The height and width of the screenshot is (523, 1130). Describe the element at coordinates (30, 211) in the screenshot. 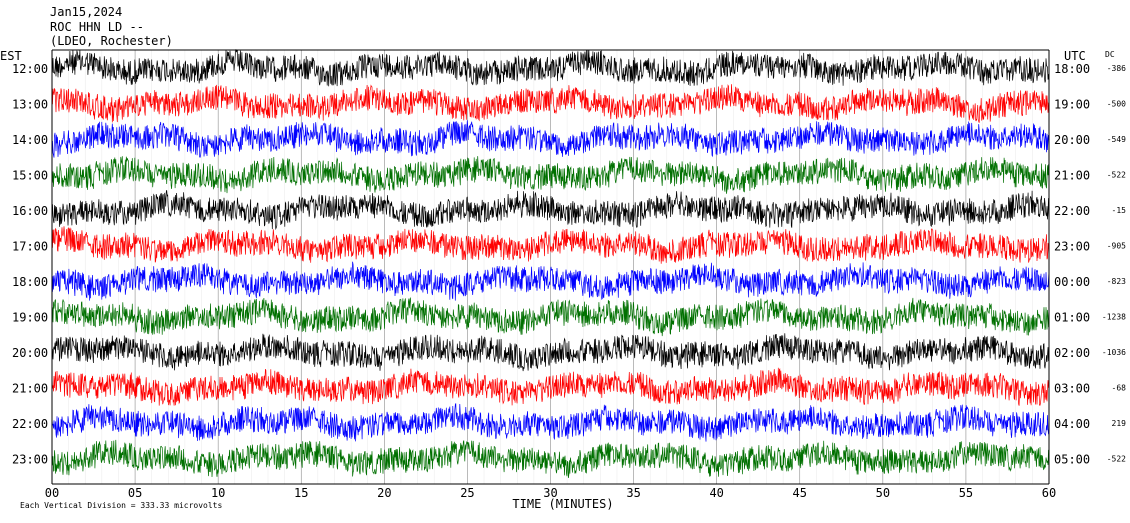

I see `est-hour-label: 16:00` at that location.